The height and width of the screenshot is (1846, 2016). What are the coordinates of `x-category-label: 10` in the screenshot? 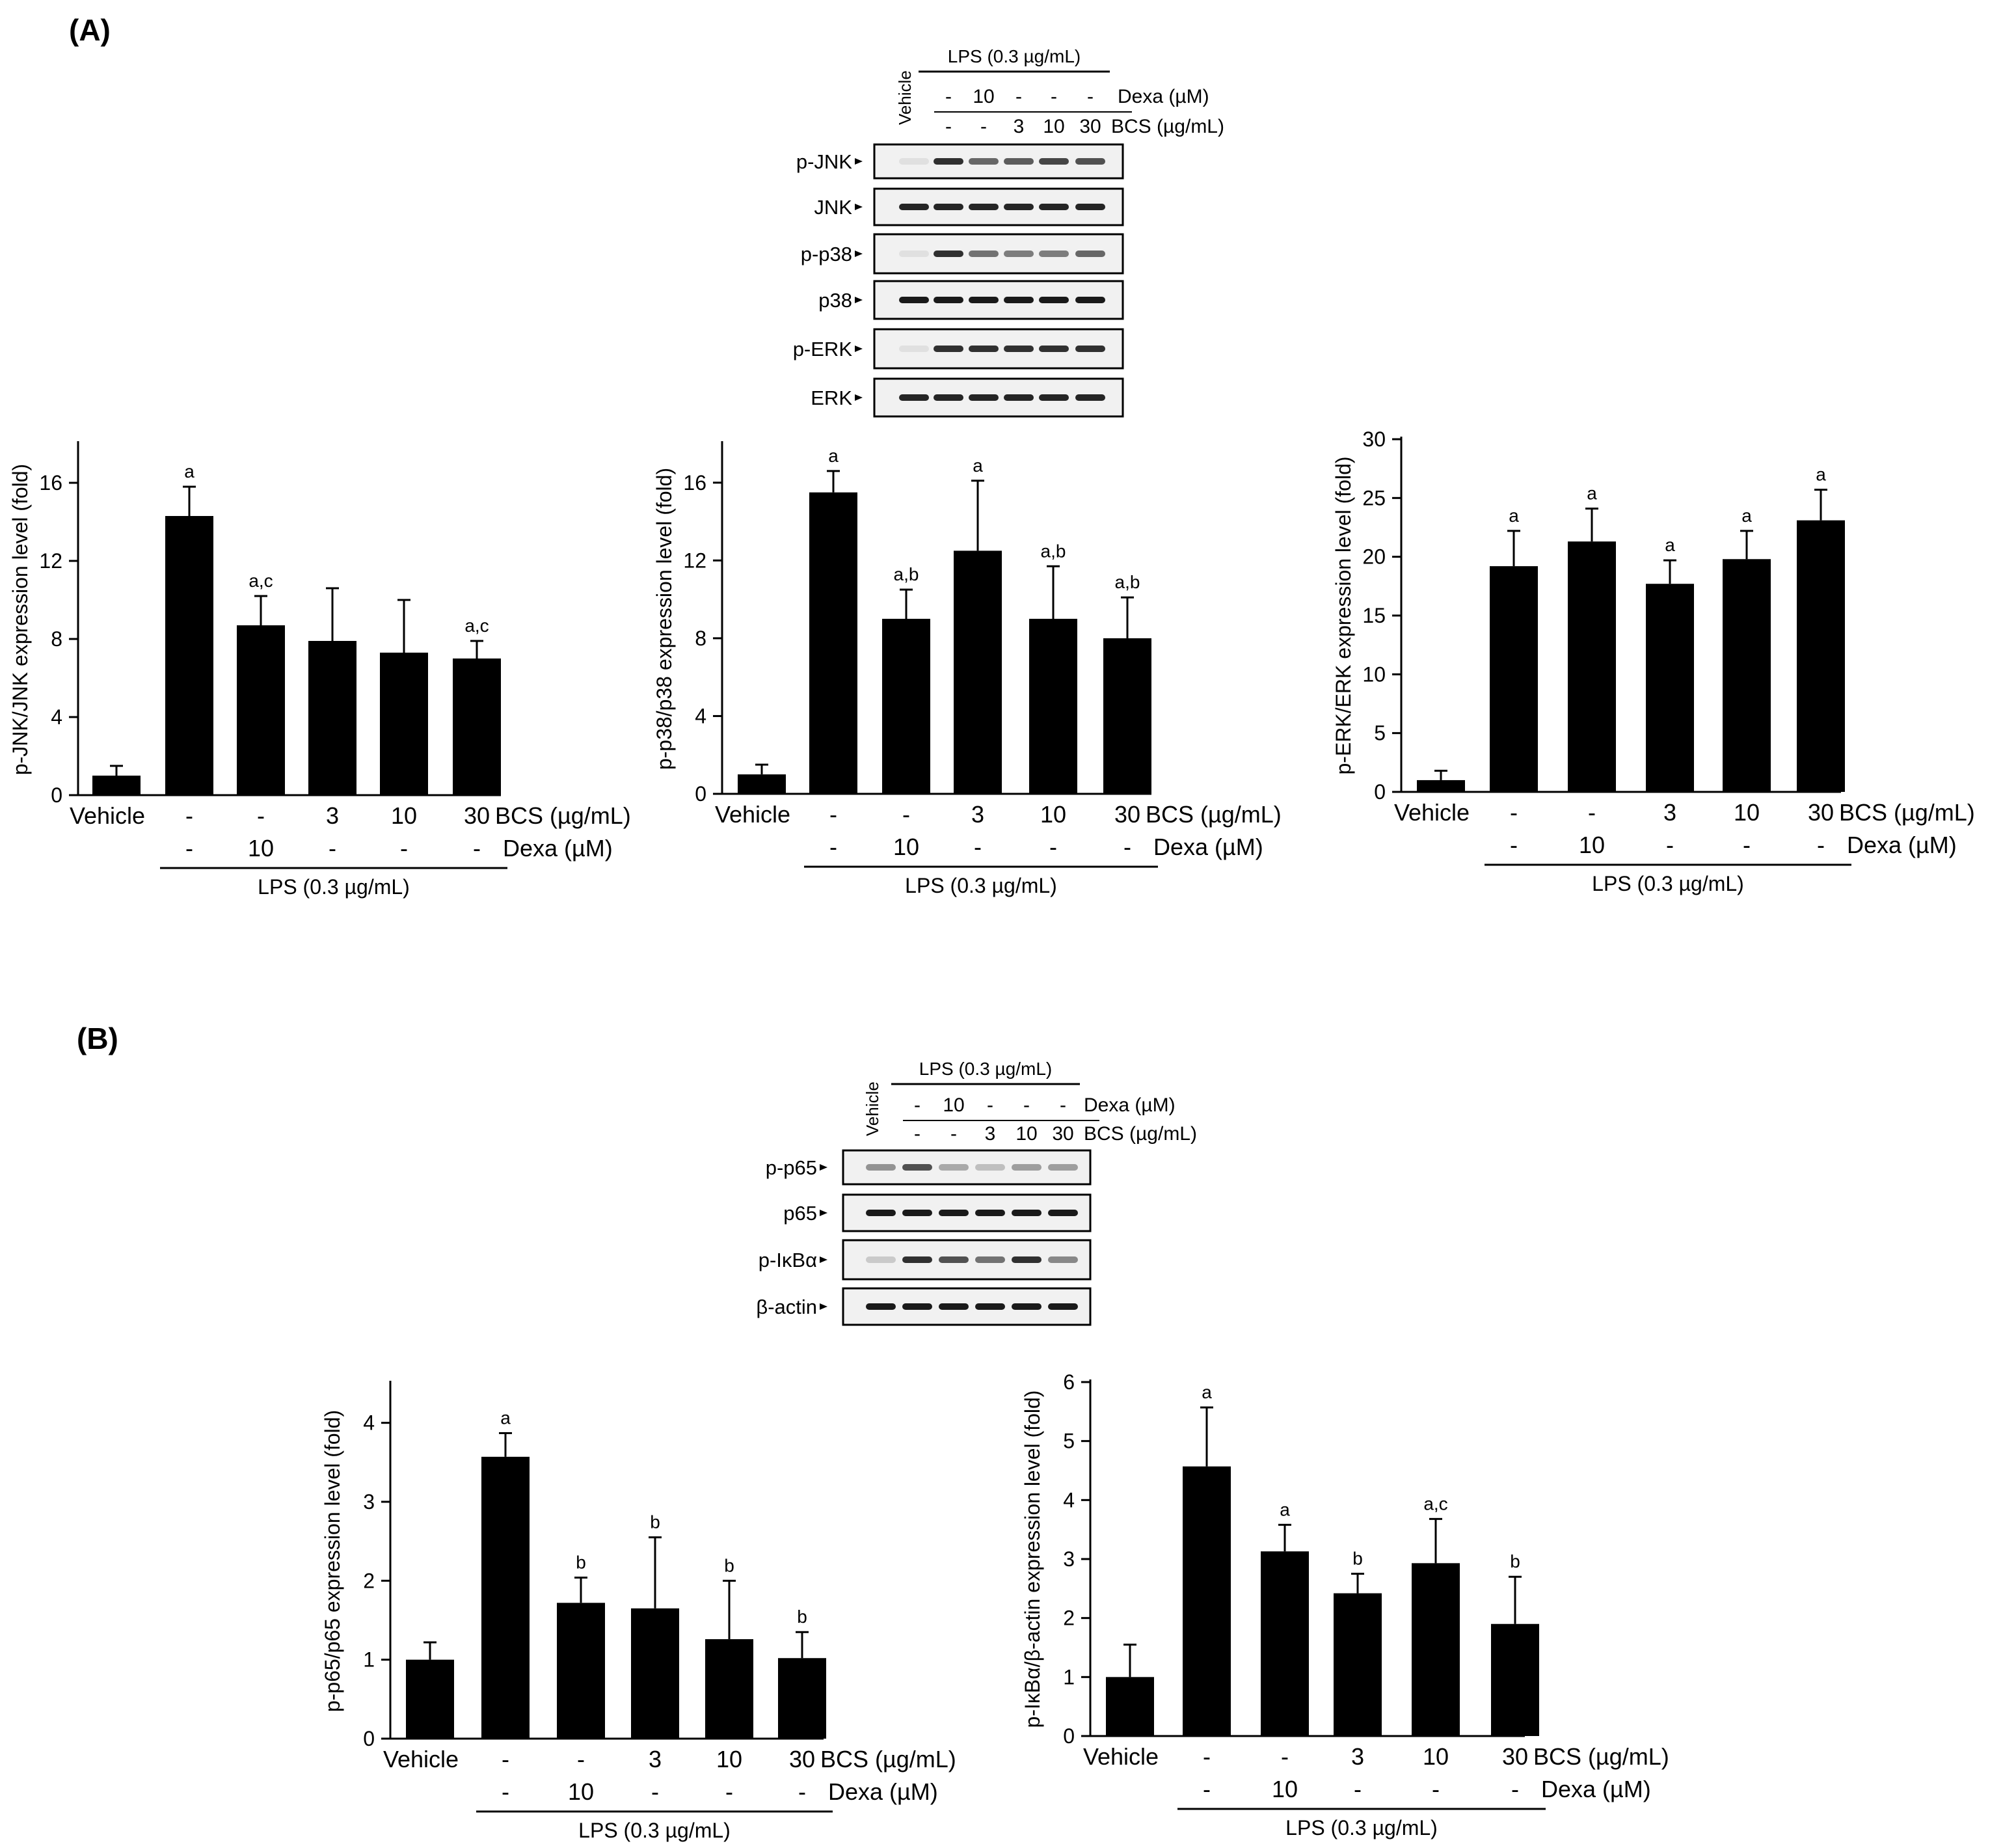 It's located at (1053, 815).